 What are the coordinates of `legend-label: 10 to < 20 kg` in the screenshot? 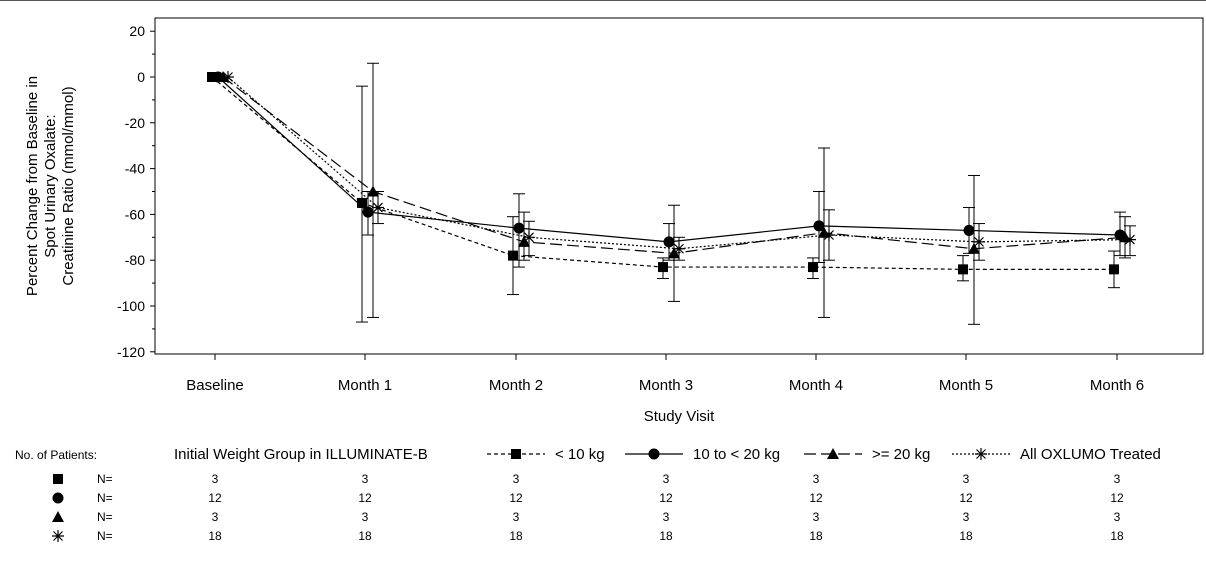 It's located at (736, 454).